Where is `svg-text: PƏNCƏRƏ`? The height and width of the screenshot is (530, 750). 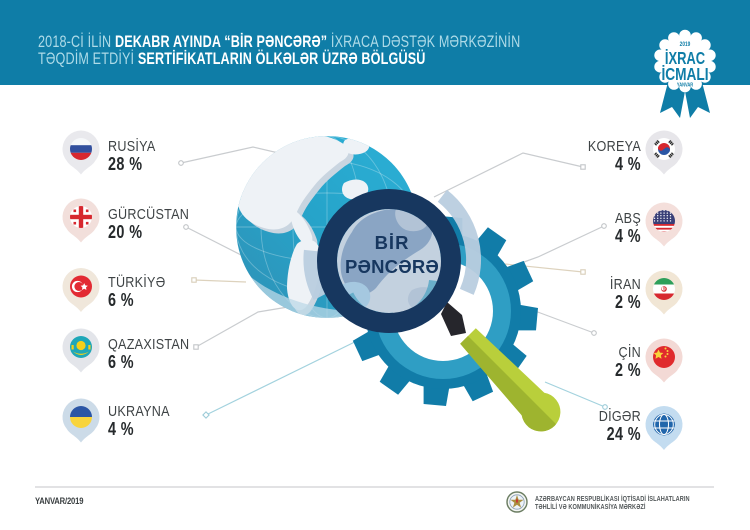 svg-text: PƏNCƏRƏ is located at coordinates (392, 266).